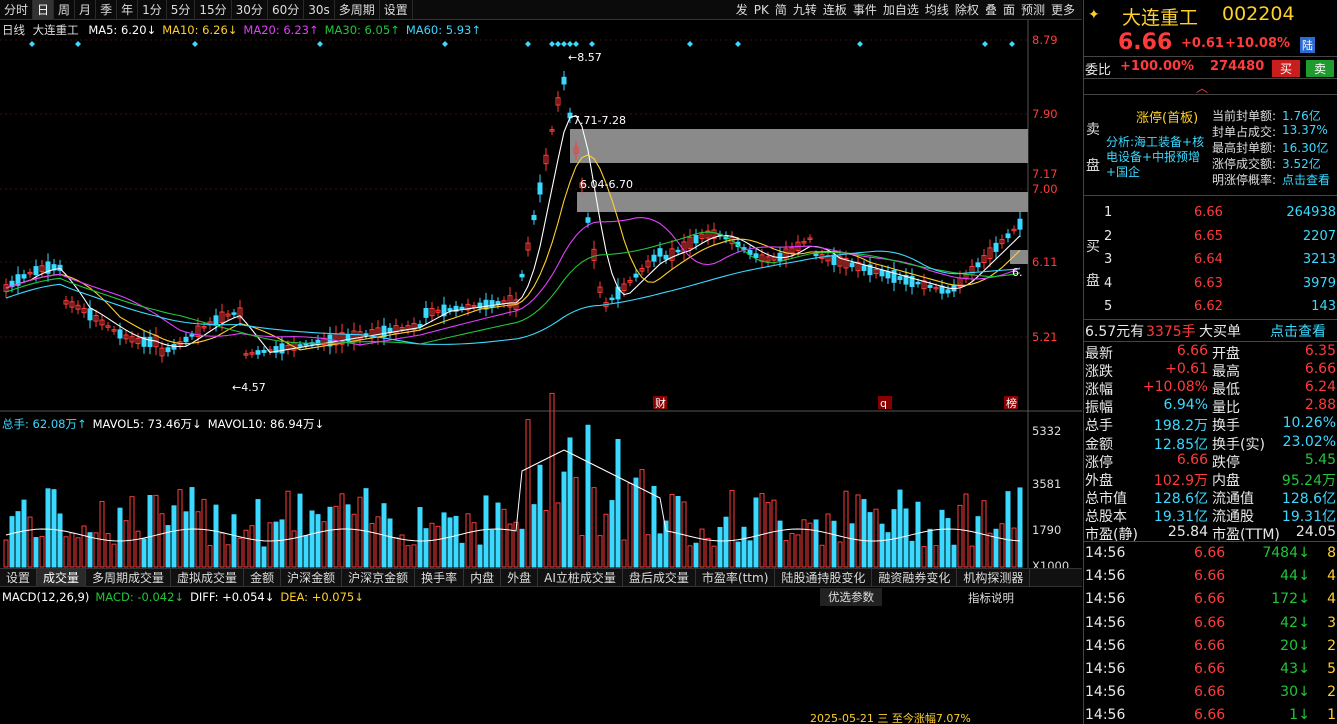 The height and width of the screenshot is (724, 1337). What do you see at coordinates (286, 10) in the screenshot?
I see `period-button-10: 60分` at bounding box center [286, 10].